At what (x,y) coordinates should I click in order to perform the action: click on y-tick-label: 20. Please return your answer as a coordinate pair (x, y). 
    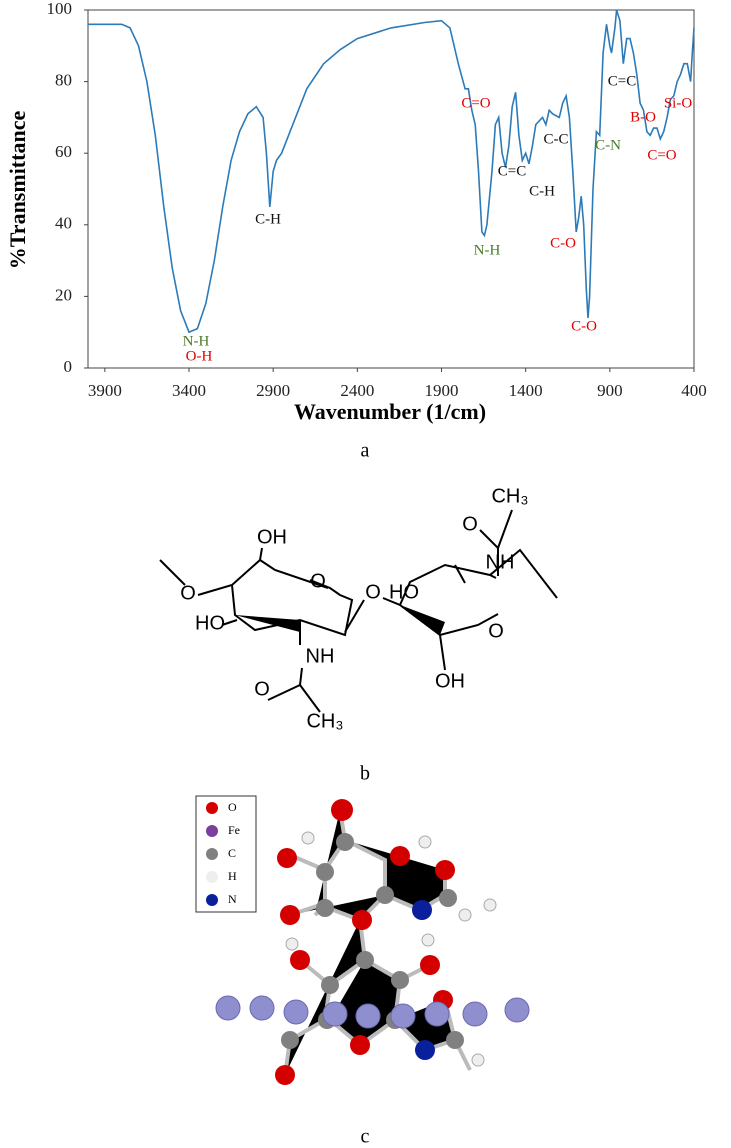
    Looking at the image, I should click on (63, 294).